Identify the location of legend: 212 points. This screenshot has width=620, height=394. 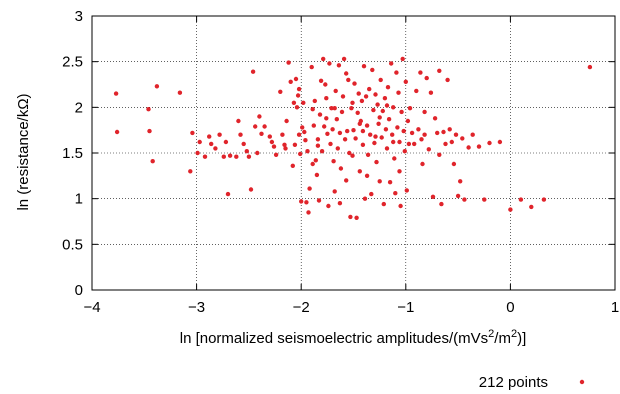
(532, 382).